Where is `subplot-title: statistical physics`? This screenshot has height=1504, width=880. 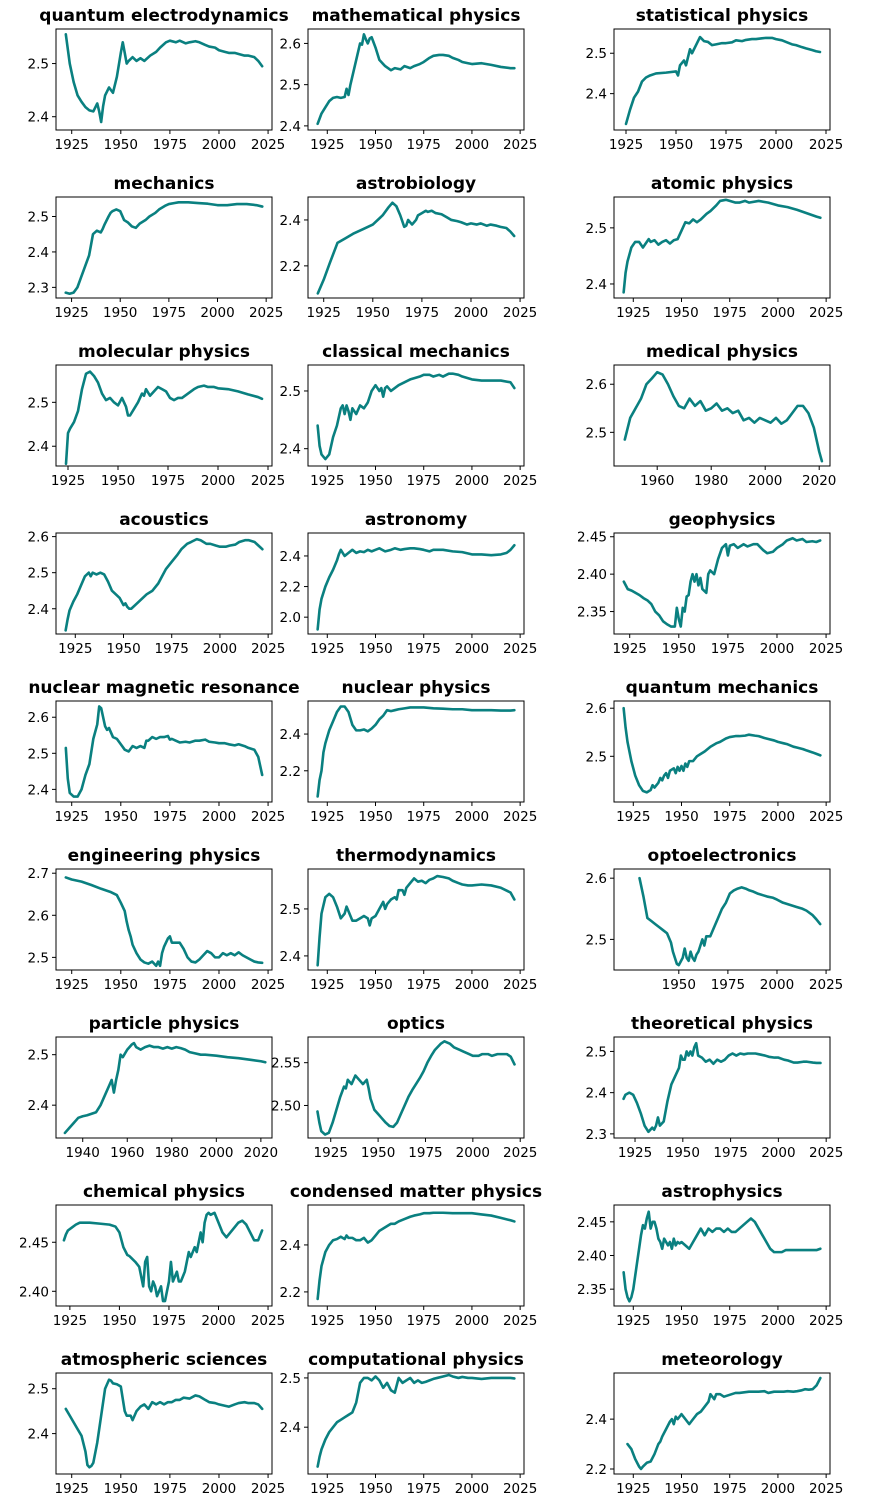 subplot-title: statistical physics is located at coordinates (722, 16).